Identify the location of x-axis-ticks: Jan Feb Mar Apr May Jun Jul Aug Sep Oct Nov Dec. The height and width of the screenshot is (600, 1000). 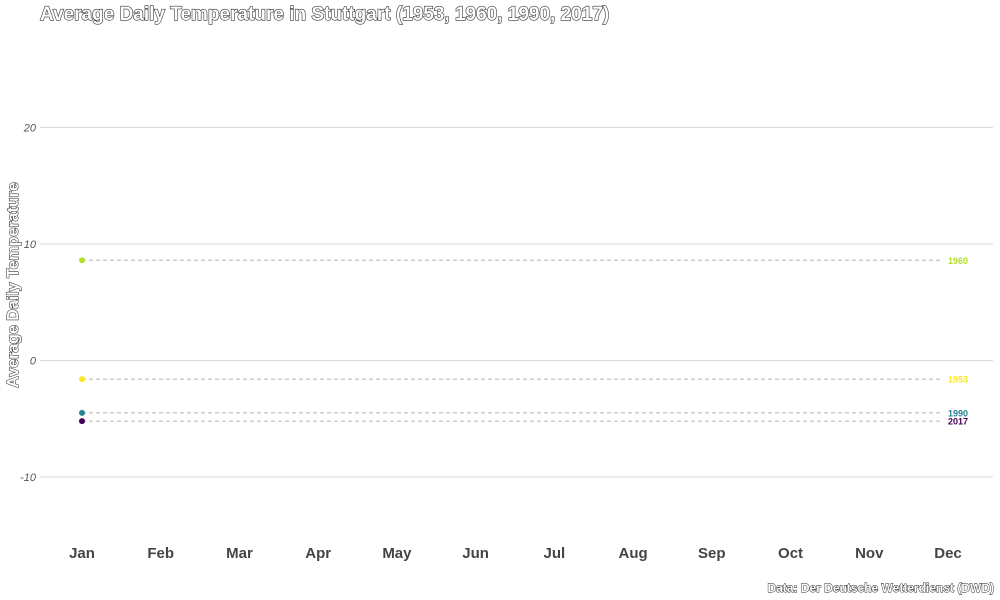
(515, 553).